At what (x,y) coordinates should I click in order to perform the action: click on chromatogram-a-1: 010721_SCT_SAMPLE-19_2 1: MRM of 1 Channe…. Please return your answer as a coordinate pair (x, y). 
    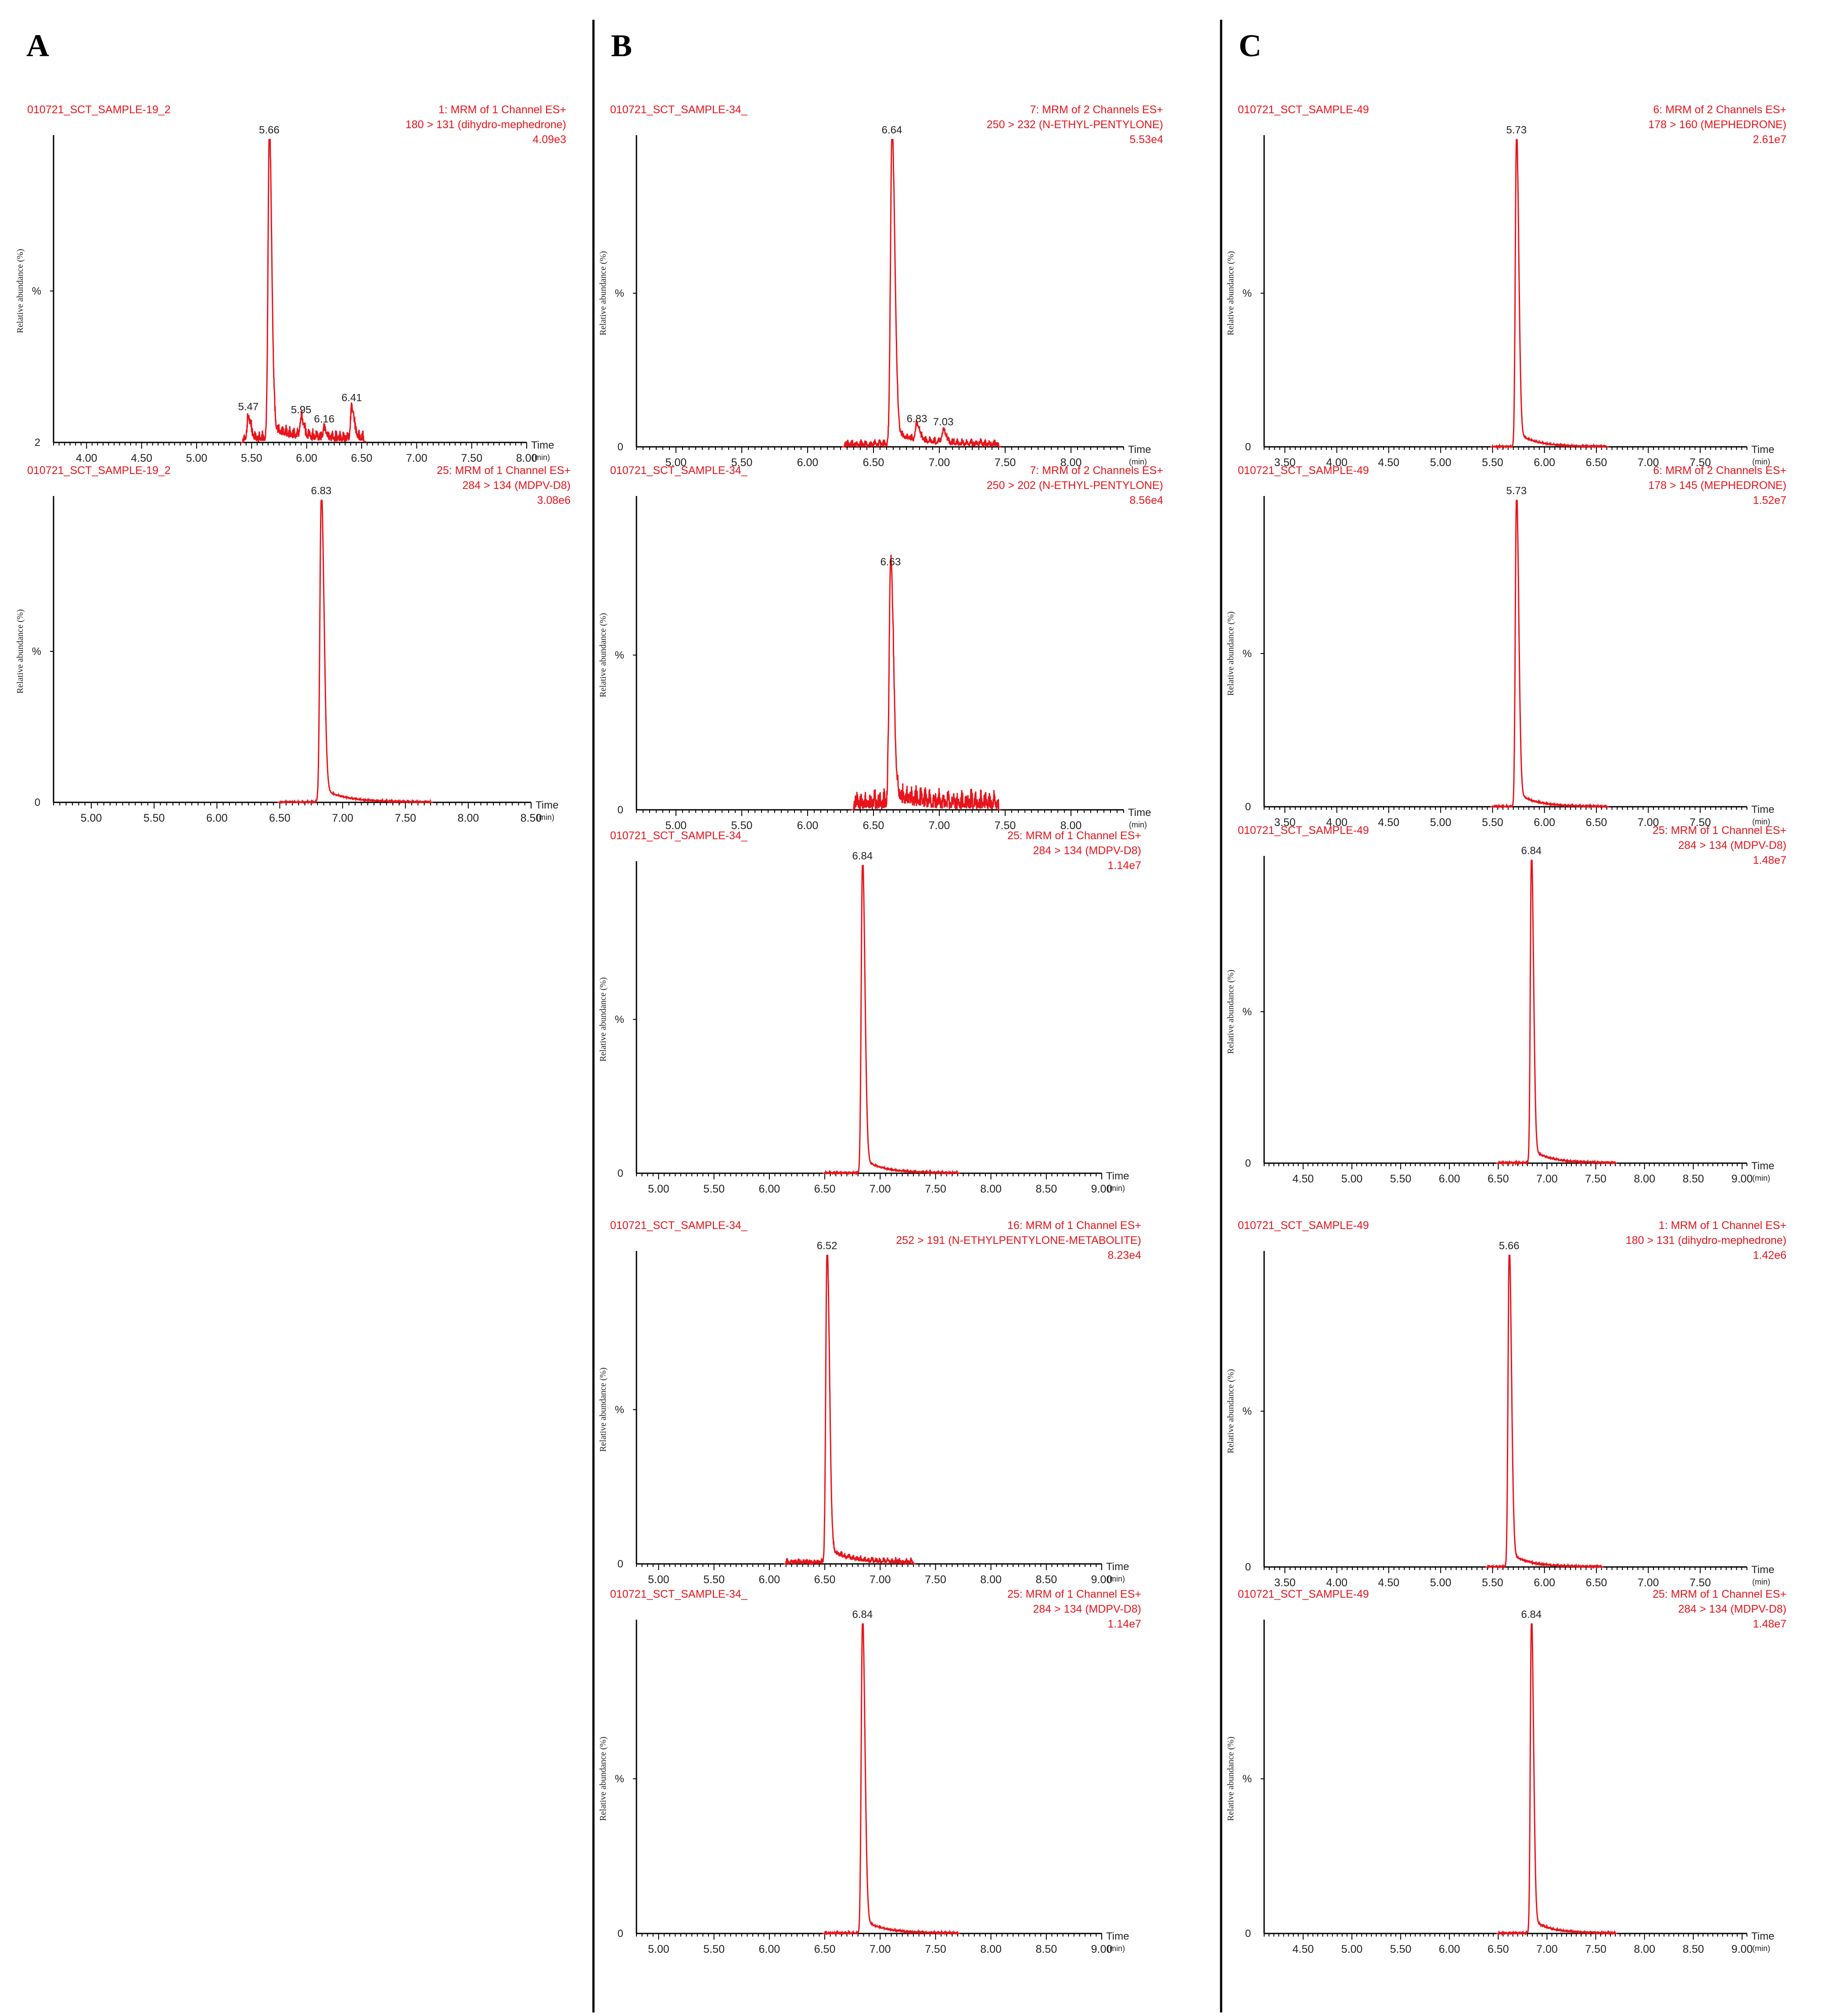
    Looking at the image, I should click on (290, 284).